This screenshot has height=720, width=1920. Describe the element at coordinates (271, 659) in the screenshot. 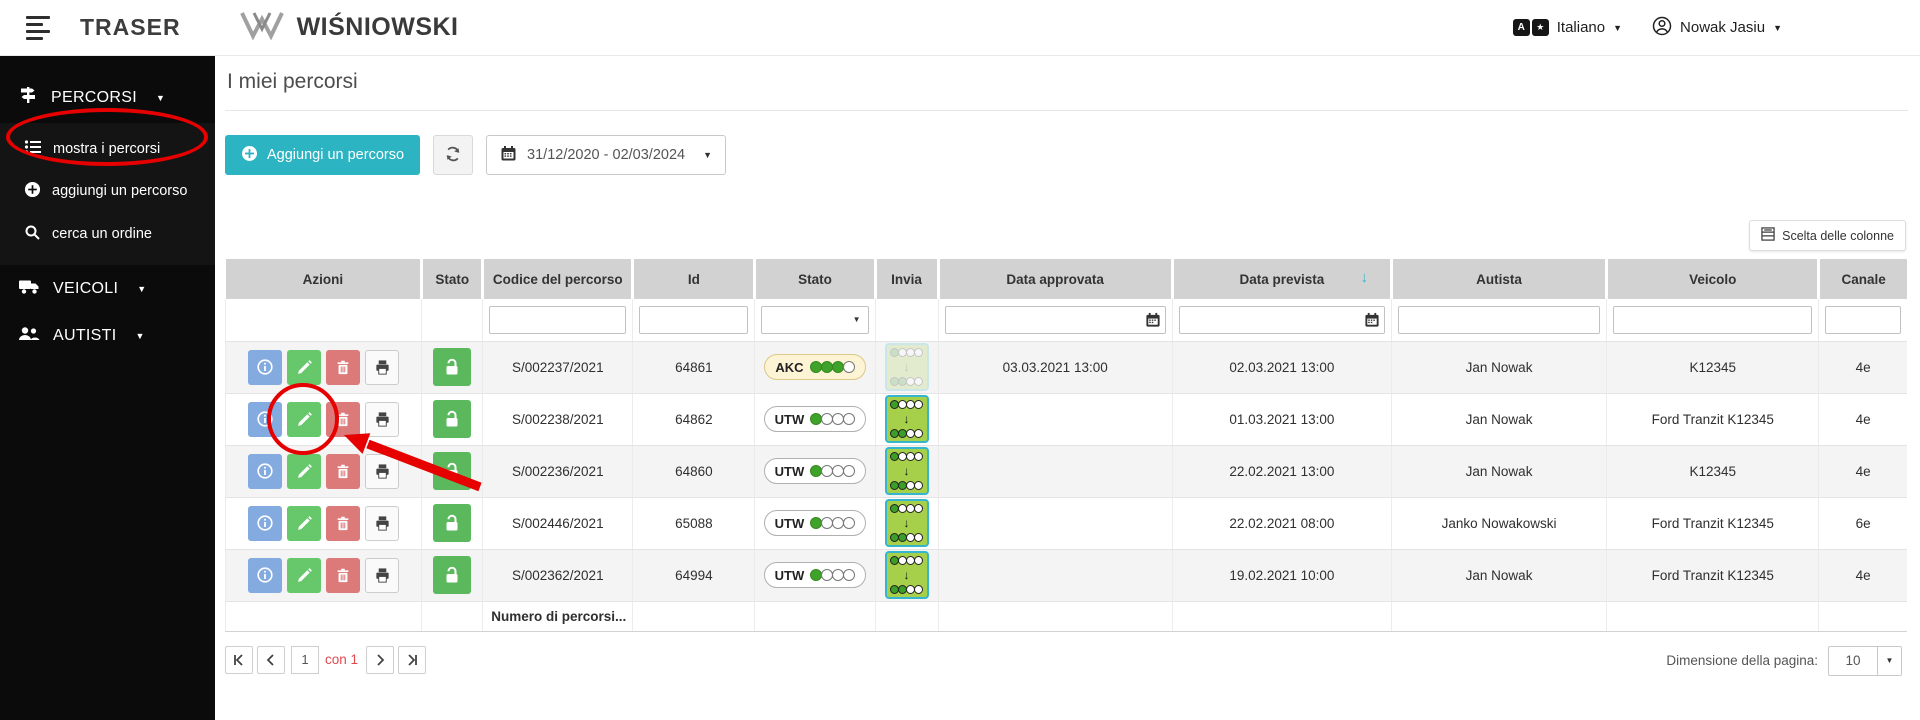

I see `prev-page-button` at that location.